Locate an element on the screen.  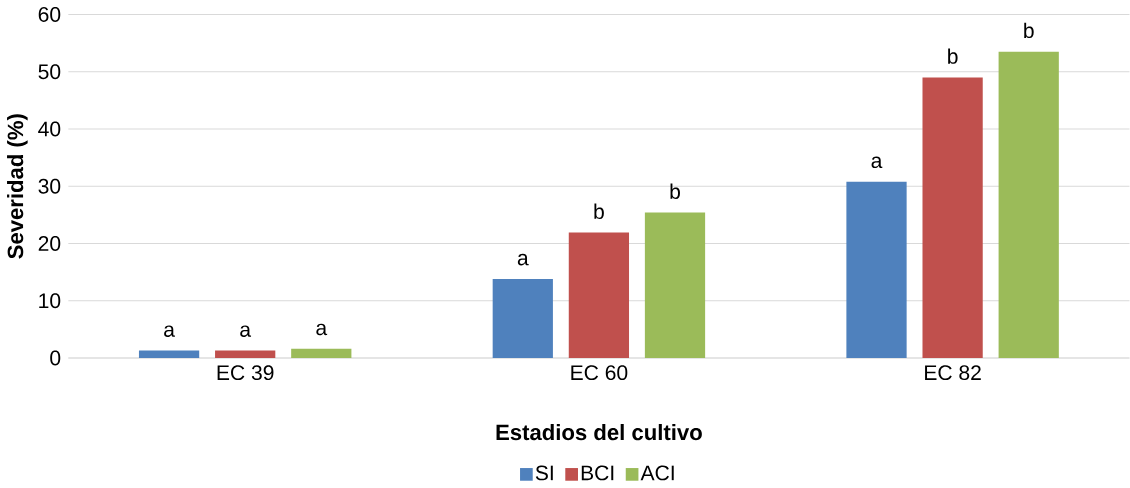
y-tick-label: 50 is located at coordinates (49, 72).